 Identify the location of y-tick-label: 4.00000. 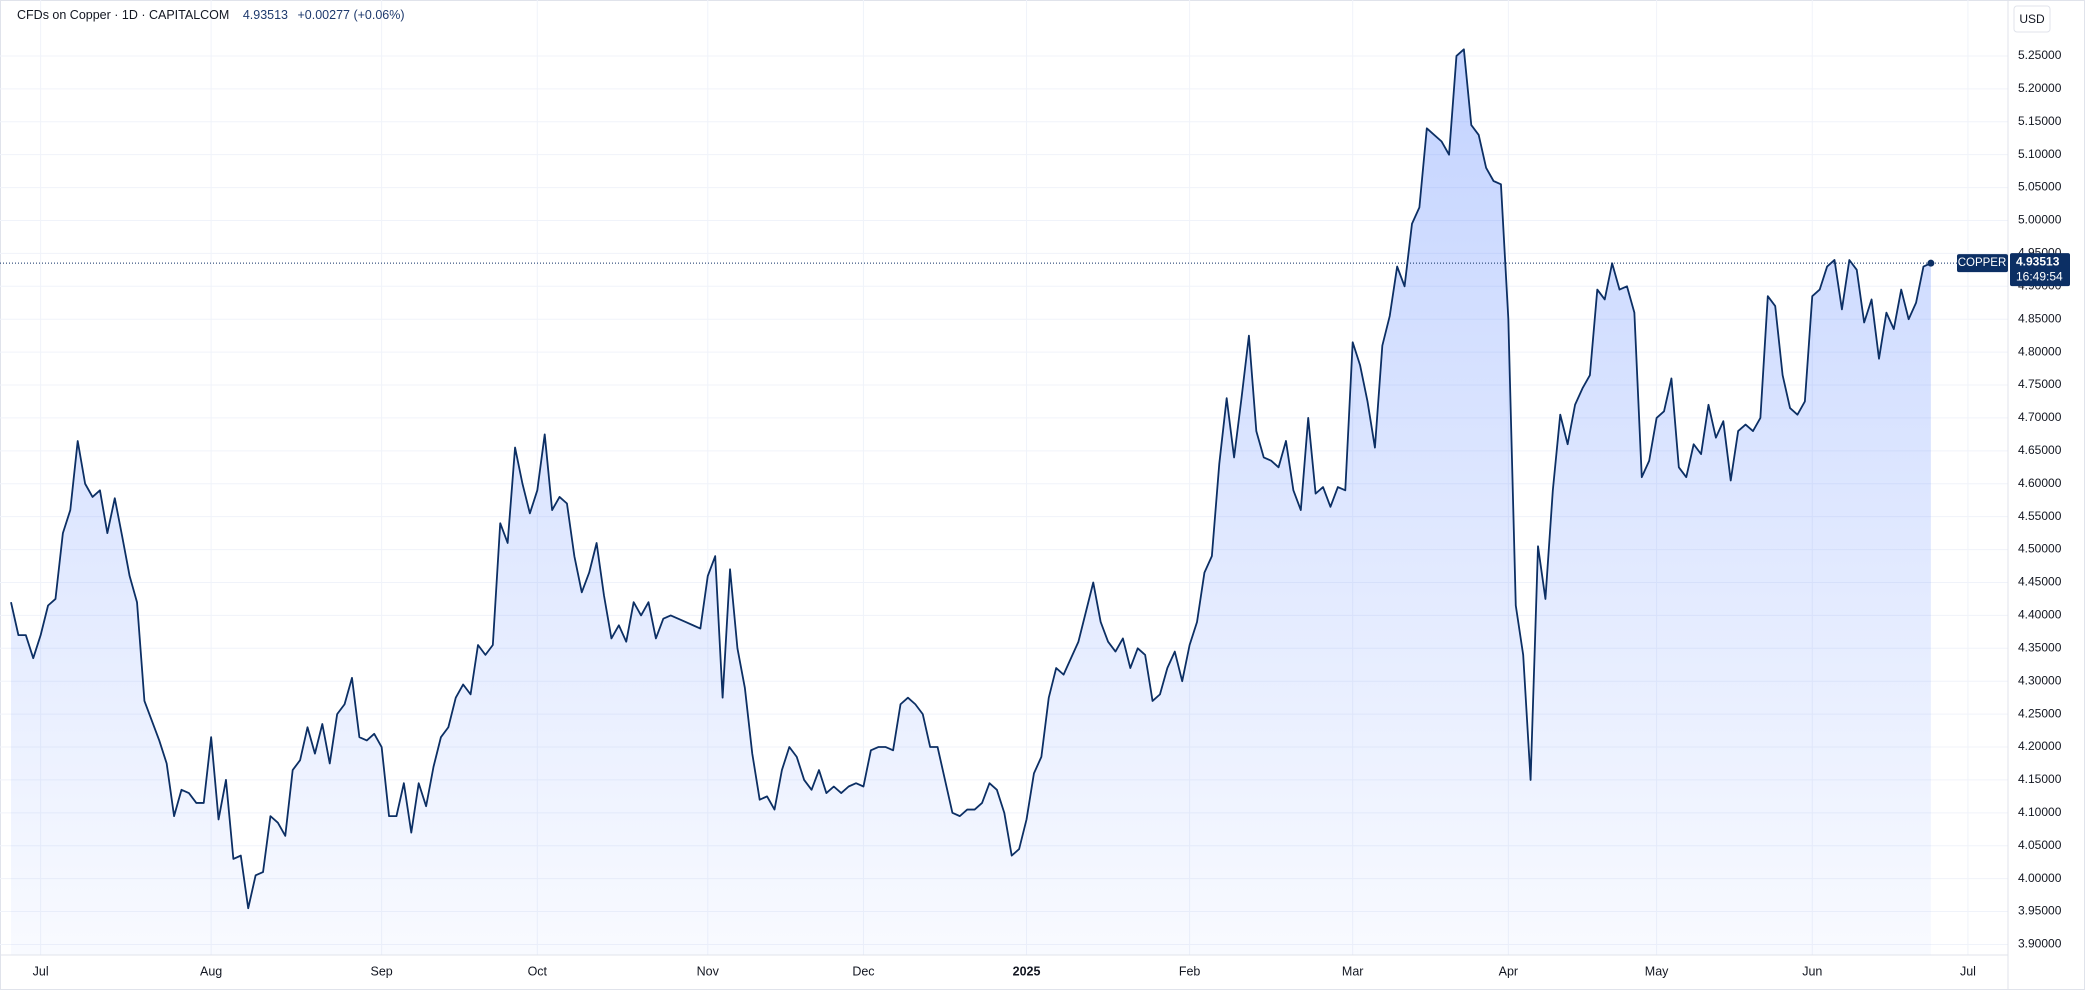
(2040, 878).